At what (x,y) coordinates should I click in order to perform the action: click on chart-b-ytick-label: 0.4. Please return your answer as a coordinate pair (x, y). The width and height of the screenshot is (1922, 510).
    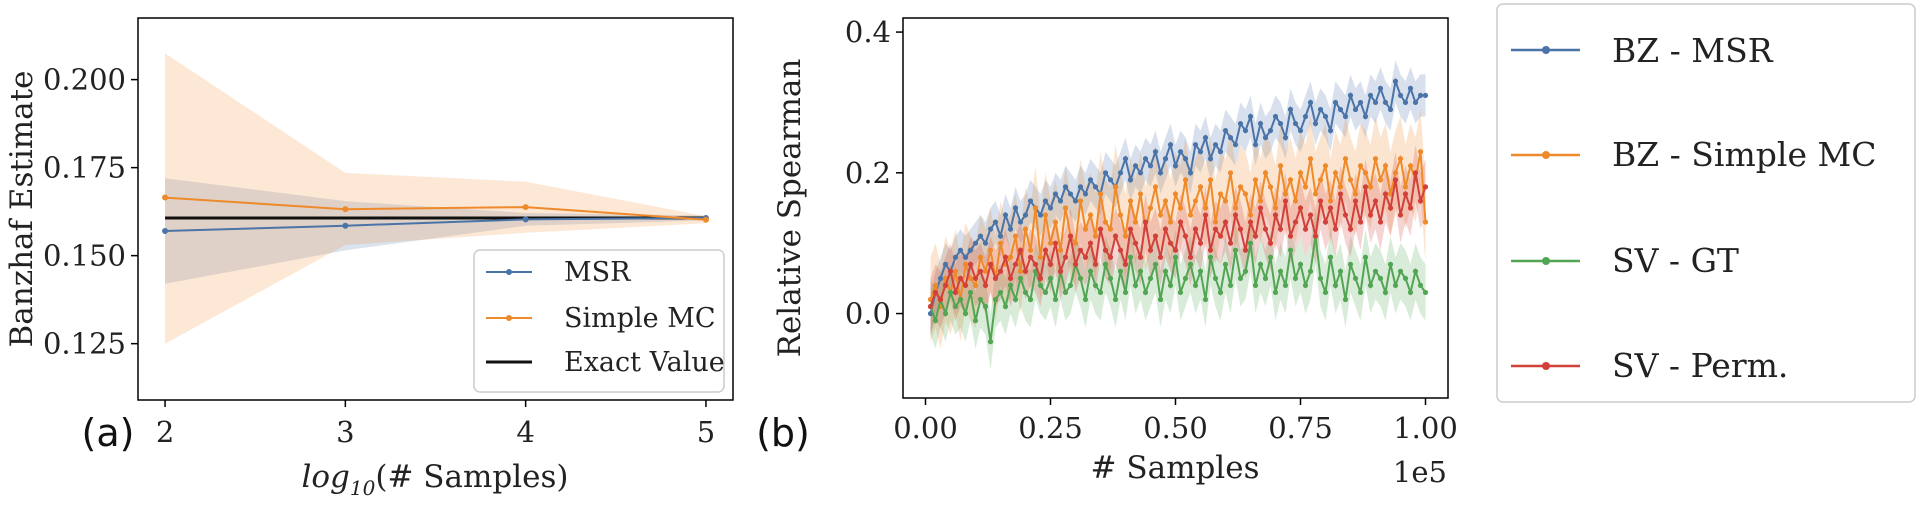
    Looking at the image, I should click on (868, 32).